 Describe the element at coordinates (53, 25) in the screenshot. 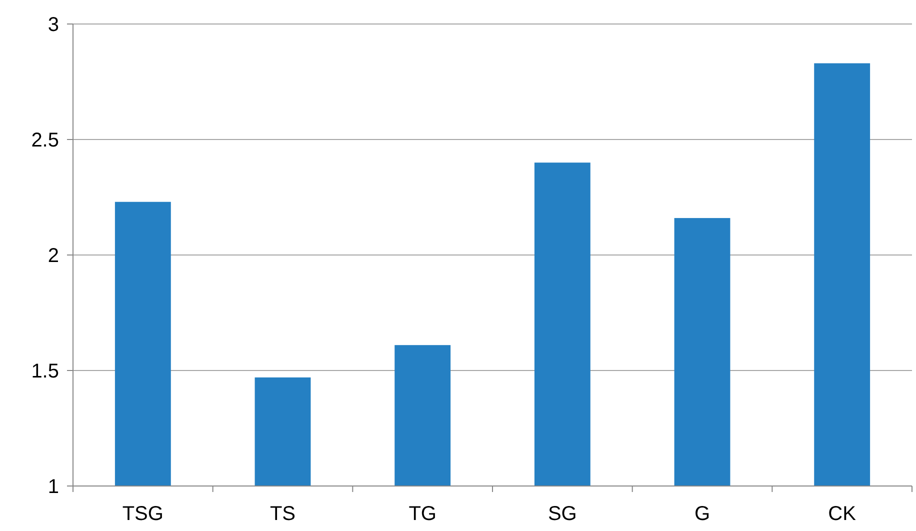

I see `y-tick-label: 3` at that location.